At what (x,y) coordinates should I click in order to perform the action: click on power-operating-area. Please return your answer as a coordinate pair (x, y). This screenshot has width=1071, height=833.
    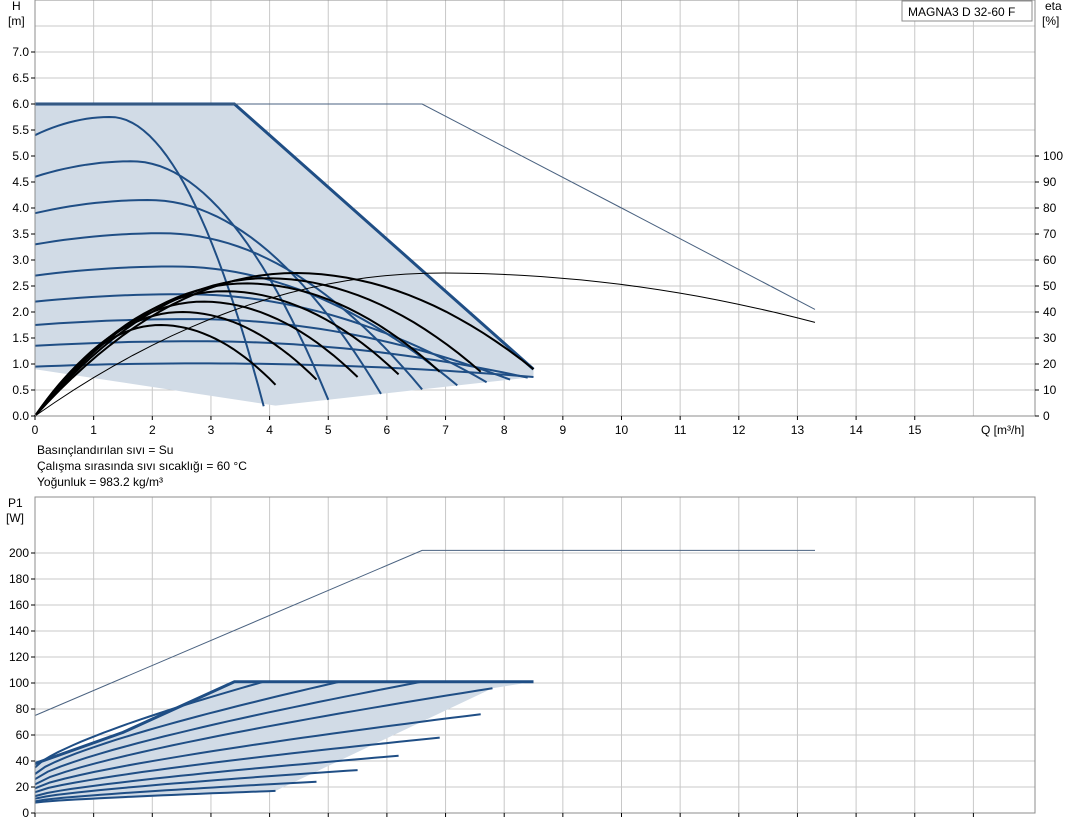
    Looking at the image, I should click on (284, 742).